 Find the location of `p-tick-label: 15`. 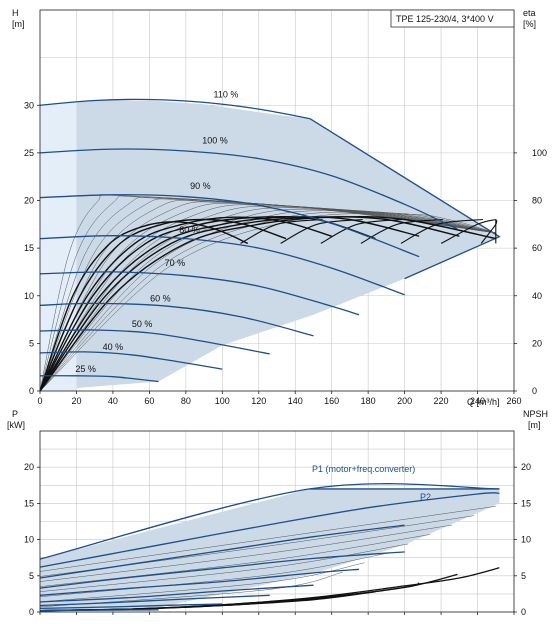

p-tick-label: 15 is located at coordinates (29, 503).